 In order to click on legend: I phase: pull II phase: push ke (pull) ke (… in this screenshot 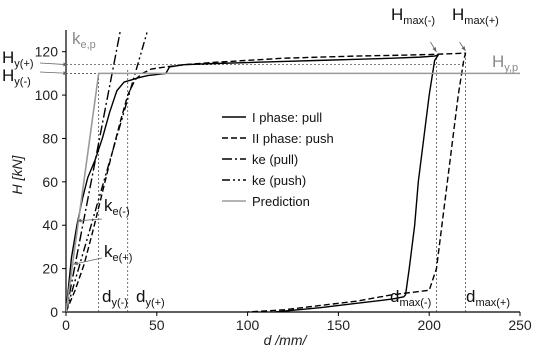, I will do `click(278, 159)`.